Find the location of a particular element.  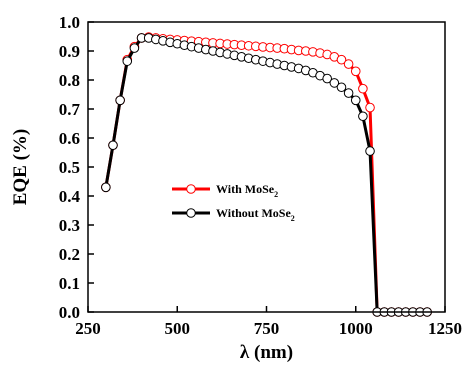

y-tick-label: 0.7 is located at coordinates (70, 109).